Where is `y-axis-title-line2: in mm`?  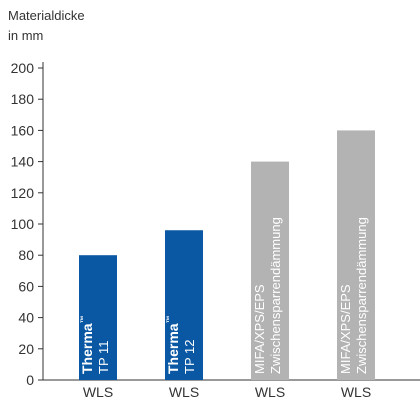
y-axis-title-line2: in mm is located at coordinates (26, 35).